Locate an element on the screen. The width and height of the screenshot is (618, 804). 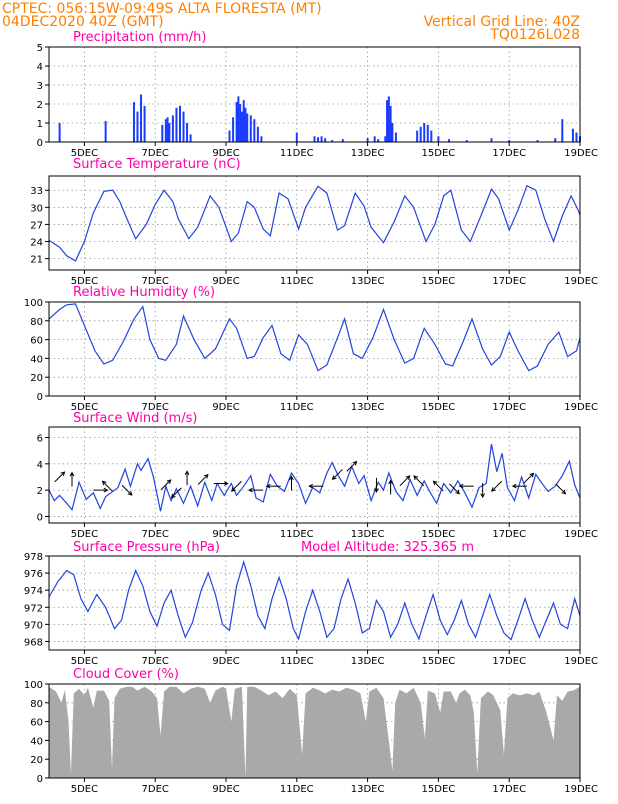
wind-ytick-label: 6 is located at coordinates (40, 439).